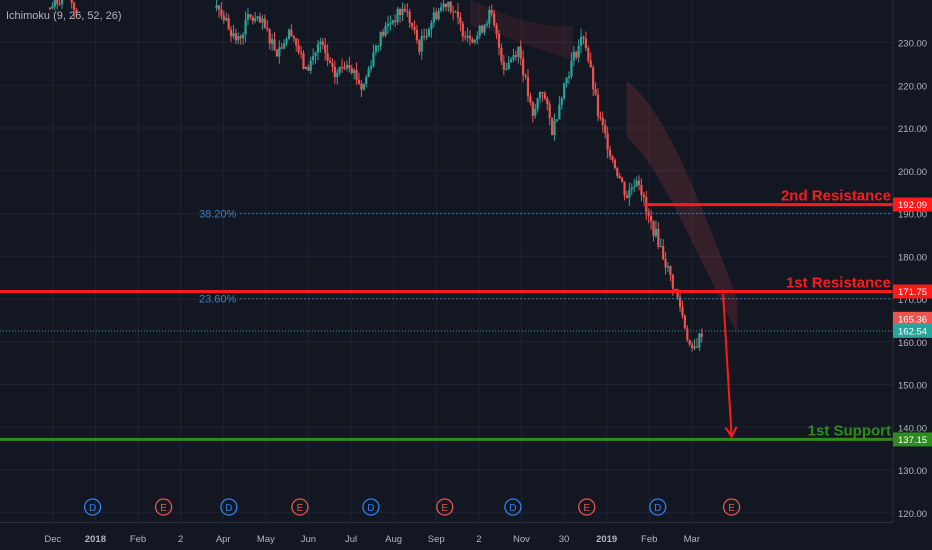 This screenshot has width=932, height=550. Describe the element at coordinates (727, 365) in the screenshot. I see `projection-arrow` at that location.